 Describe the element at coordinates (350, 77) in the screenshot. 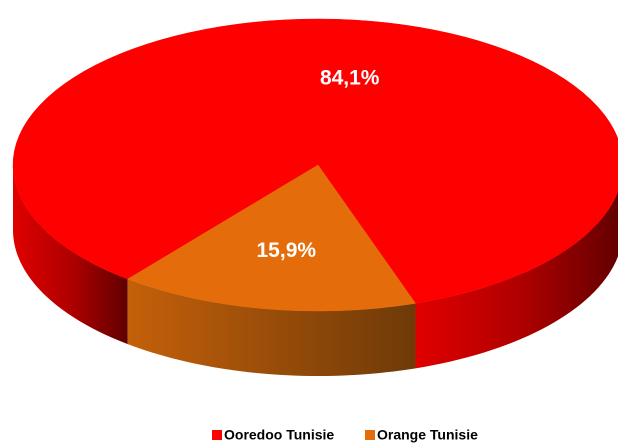

I see `data-label: 84,1%` at that location.